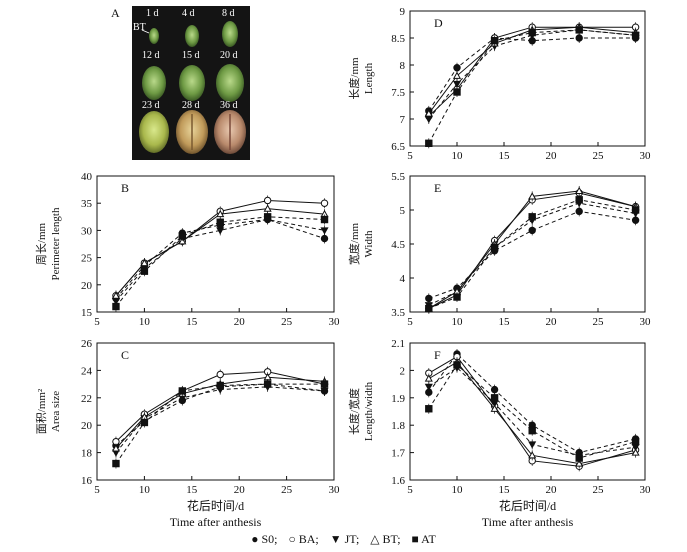 Image resolution: width=687 pixels, height=552 pixels. I want to click on stage-label-15d: 15 d, so click(191, 55).